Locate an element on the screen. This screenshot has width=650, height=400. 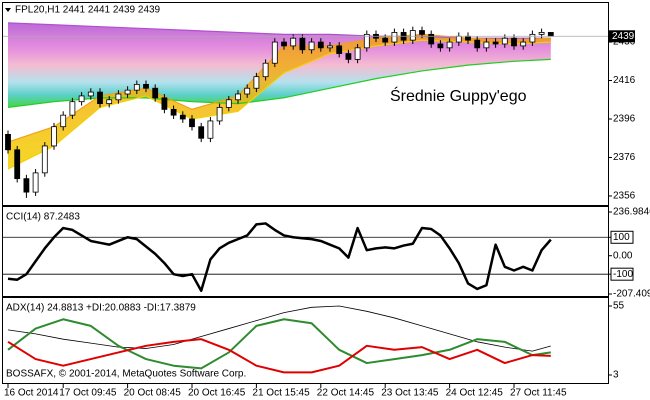
x-tick-label: 20 Oct 16:45 is located at coordinates (217, 393).